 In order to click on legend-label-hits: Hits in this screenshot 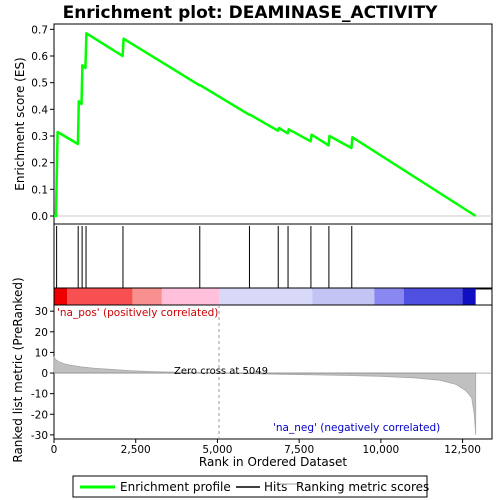, I will do `click(275, 487)`.